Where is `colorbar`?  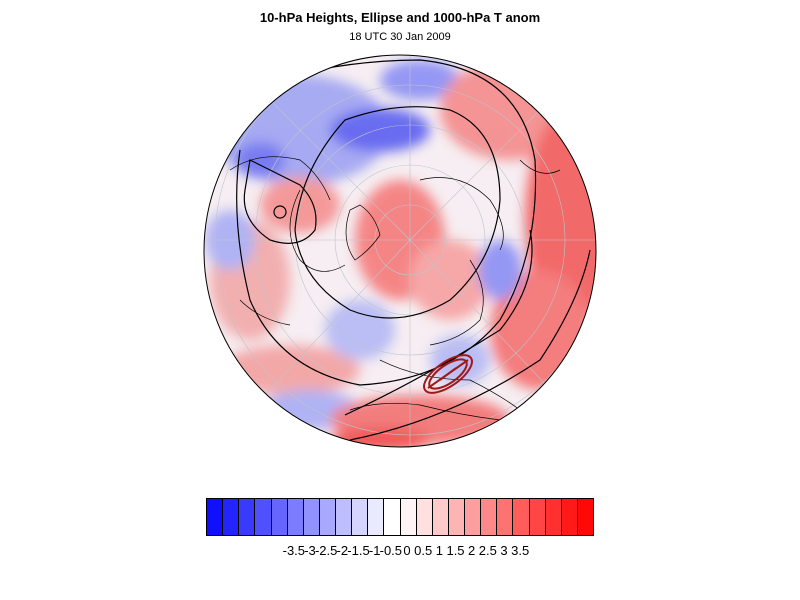
colorbar is located at coordinates (400, 517).